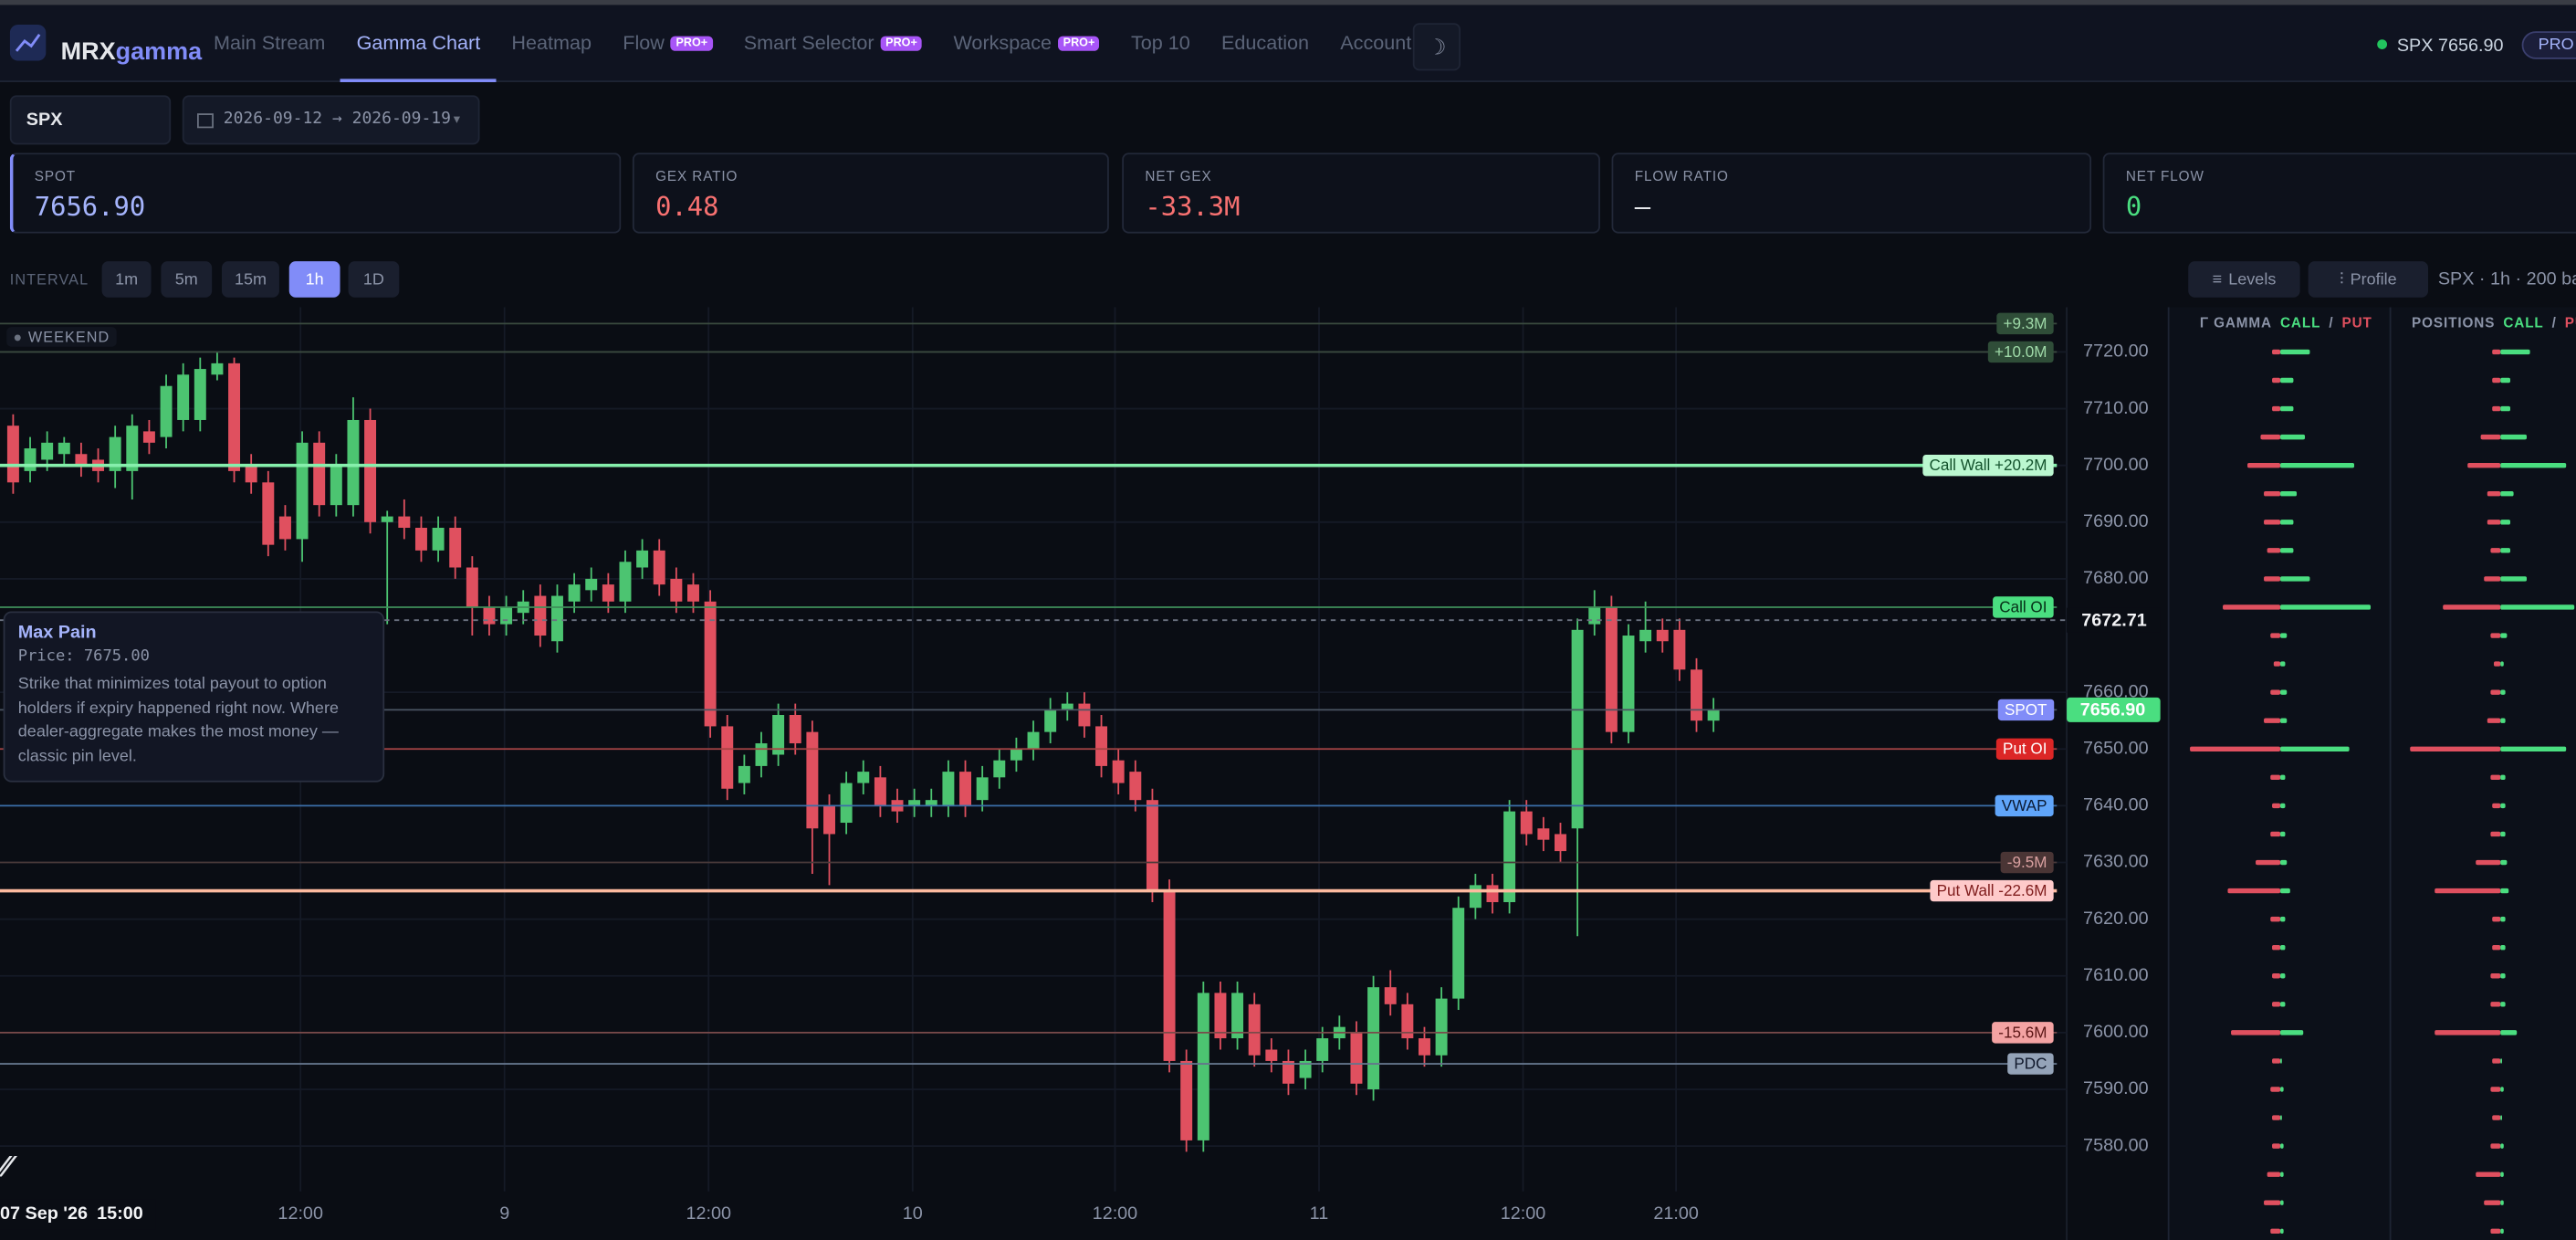  Describe the element at coordinates (2339, 193) in the screenshot. I see `stat-card: NET FLOW 0` at that location.